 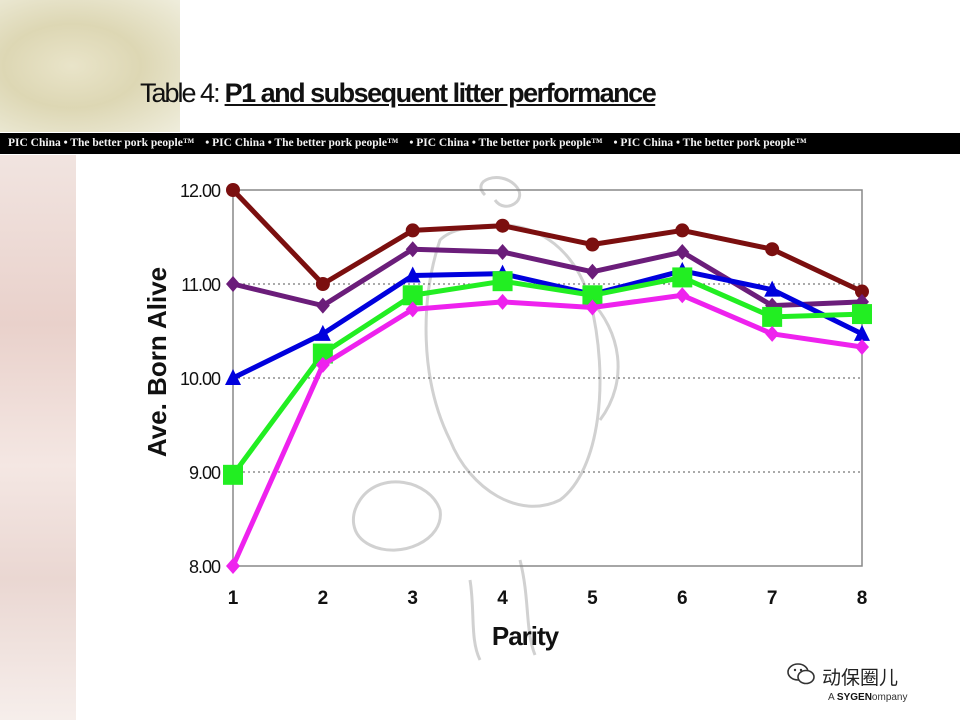 What do you see at coordinates (101, 143) in the screenshot?
I see `banner-segment: PIC China • The better pork people™` at bounding box center [101, 143].